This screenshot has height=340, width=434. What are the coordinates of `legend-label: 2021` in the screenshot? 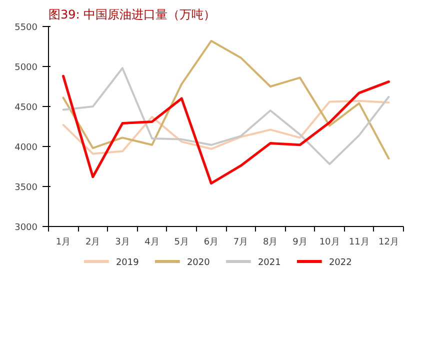 It's located at (269, 263).